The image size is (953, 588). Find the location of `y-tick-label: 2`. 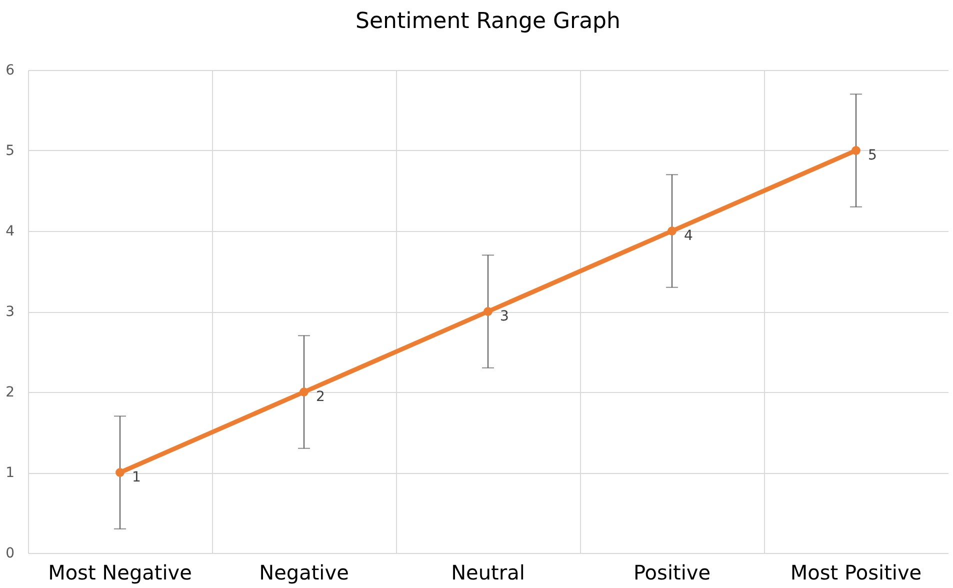

y-tick-label: 2 is located at coordinates (10, 392).